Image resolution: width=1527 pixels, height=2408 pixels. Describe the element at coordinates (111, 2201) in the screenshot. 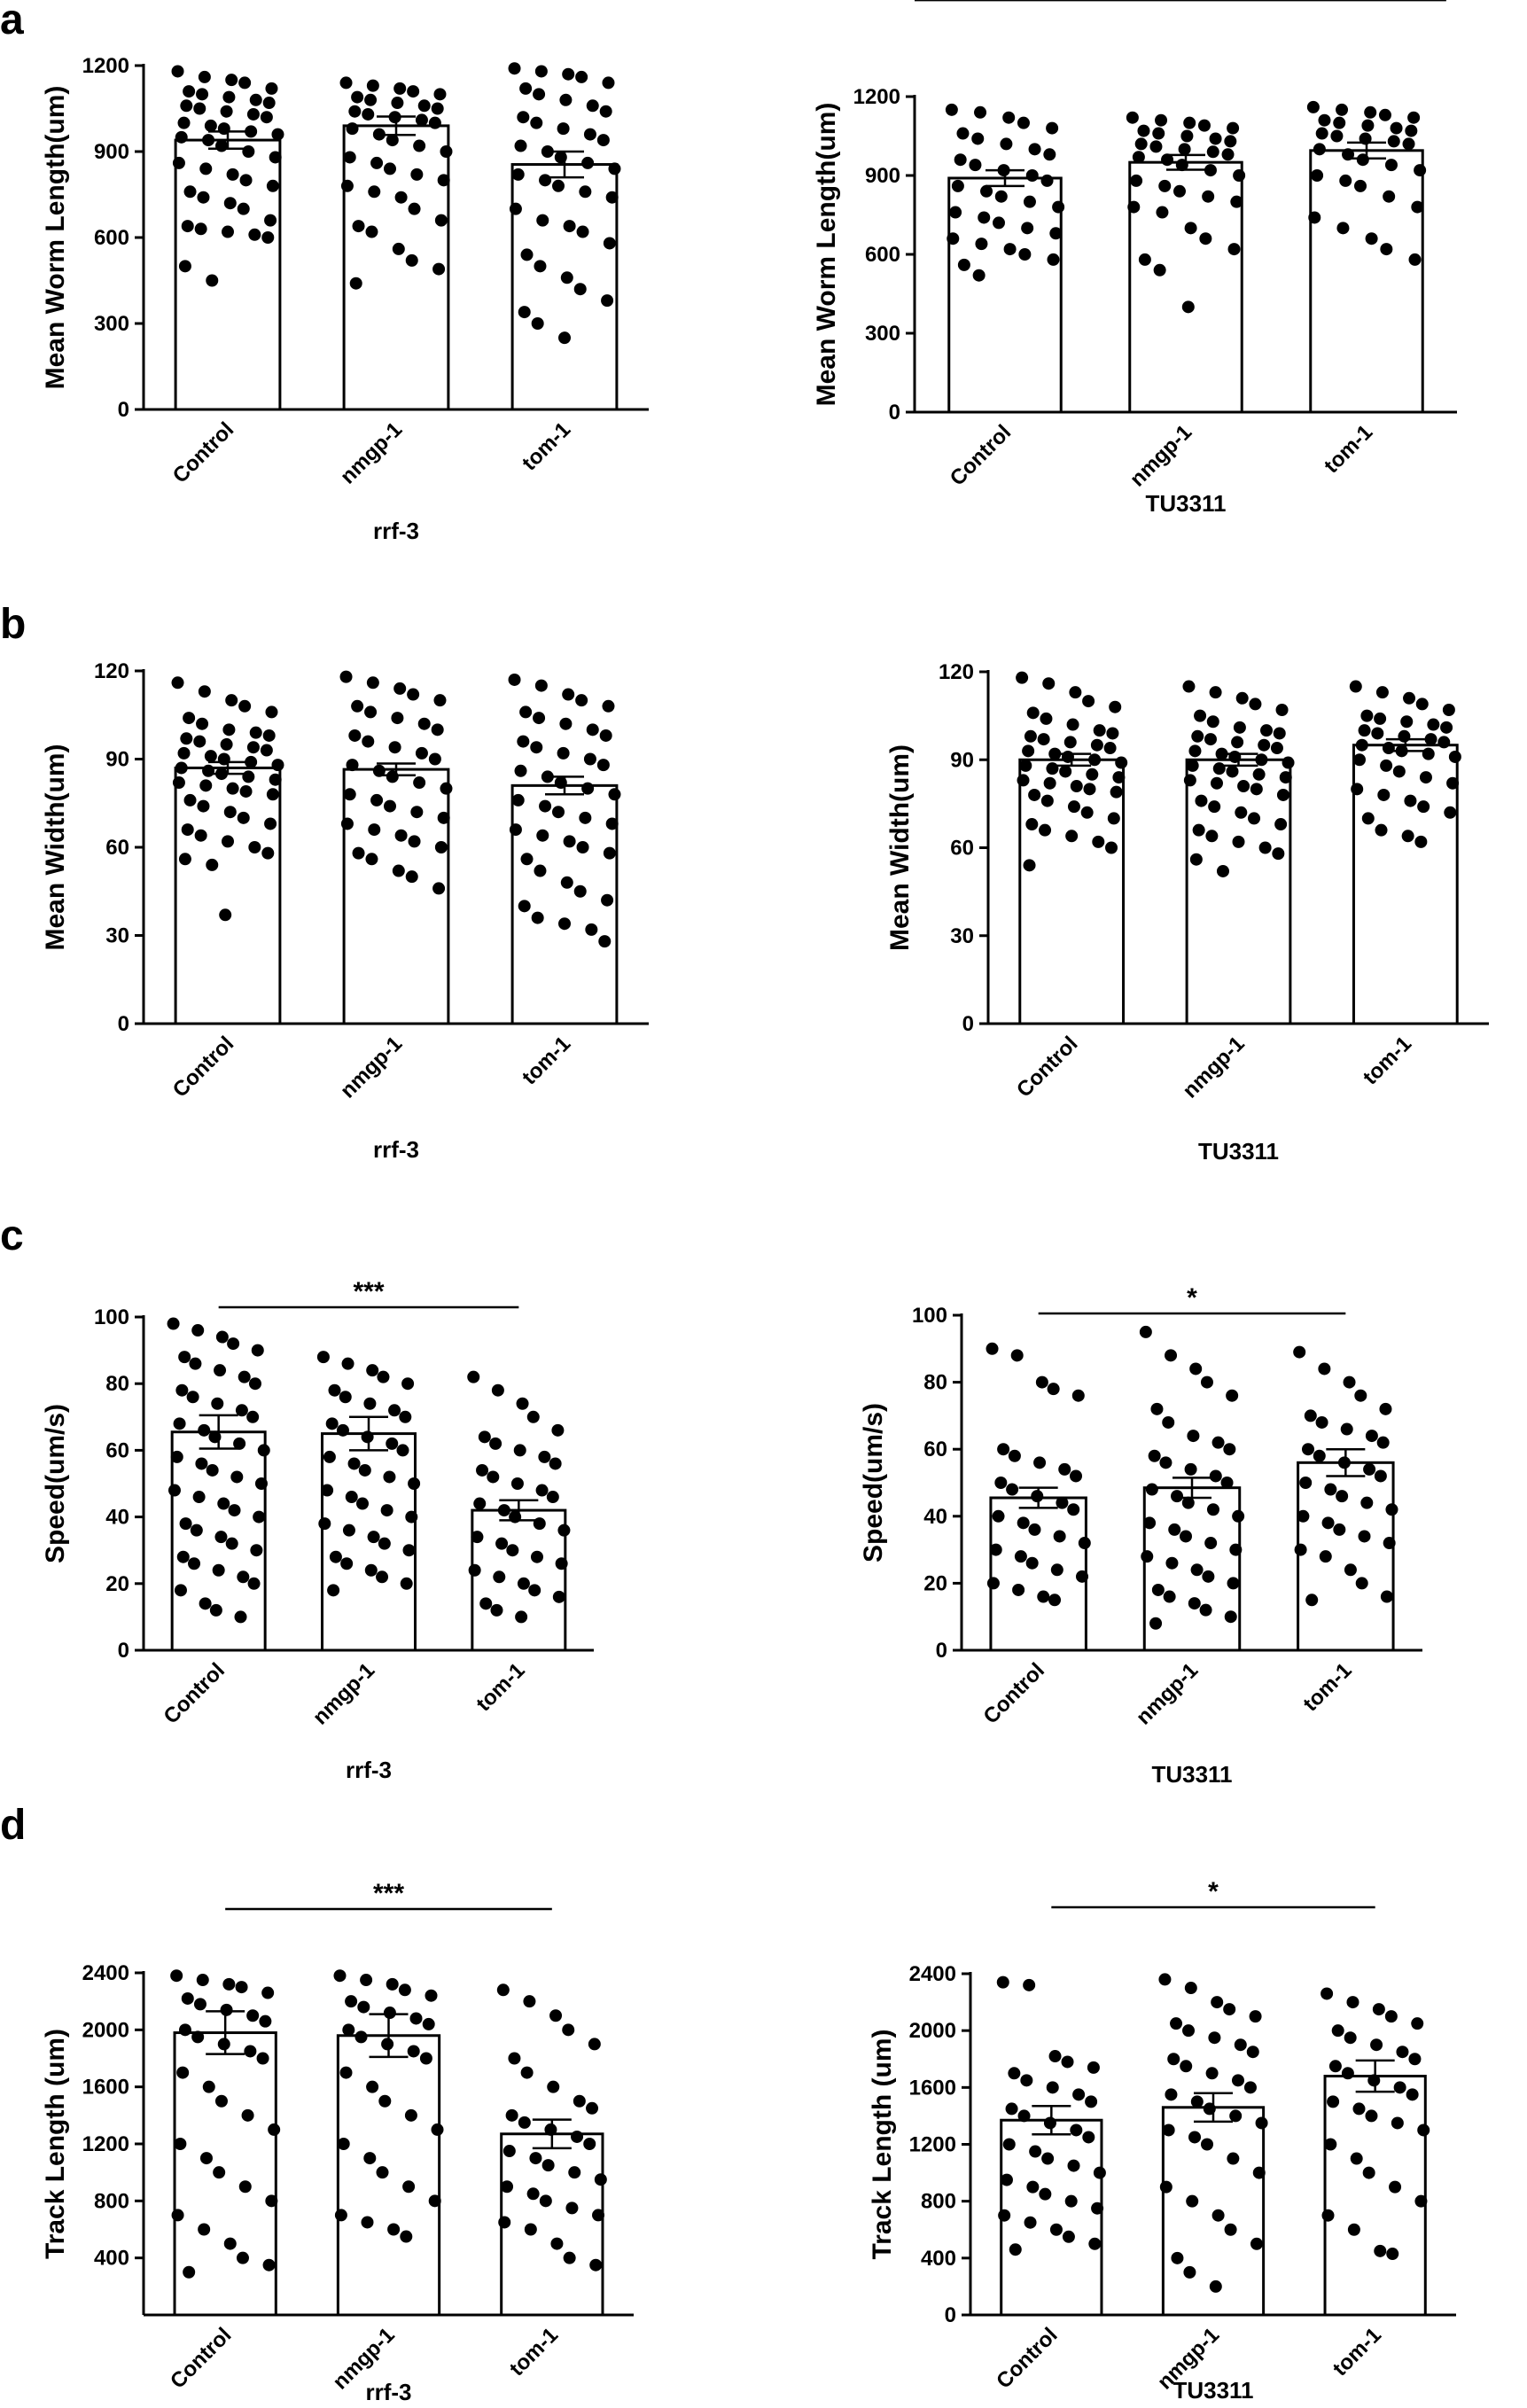

I see `y-tick-label: 800` at that location.